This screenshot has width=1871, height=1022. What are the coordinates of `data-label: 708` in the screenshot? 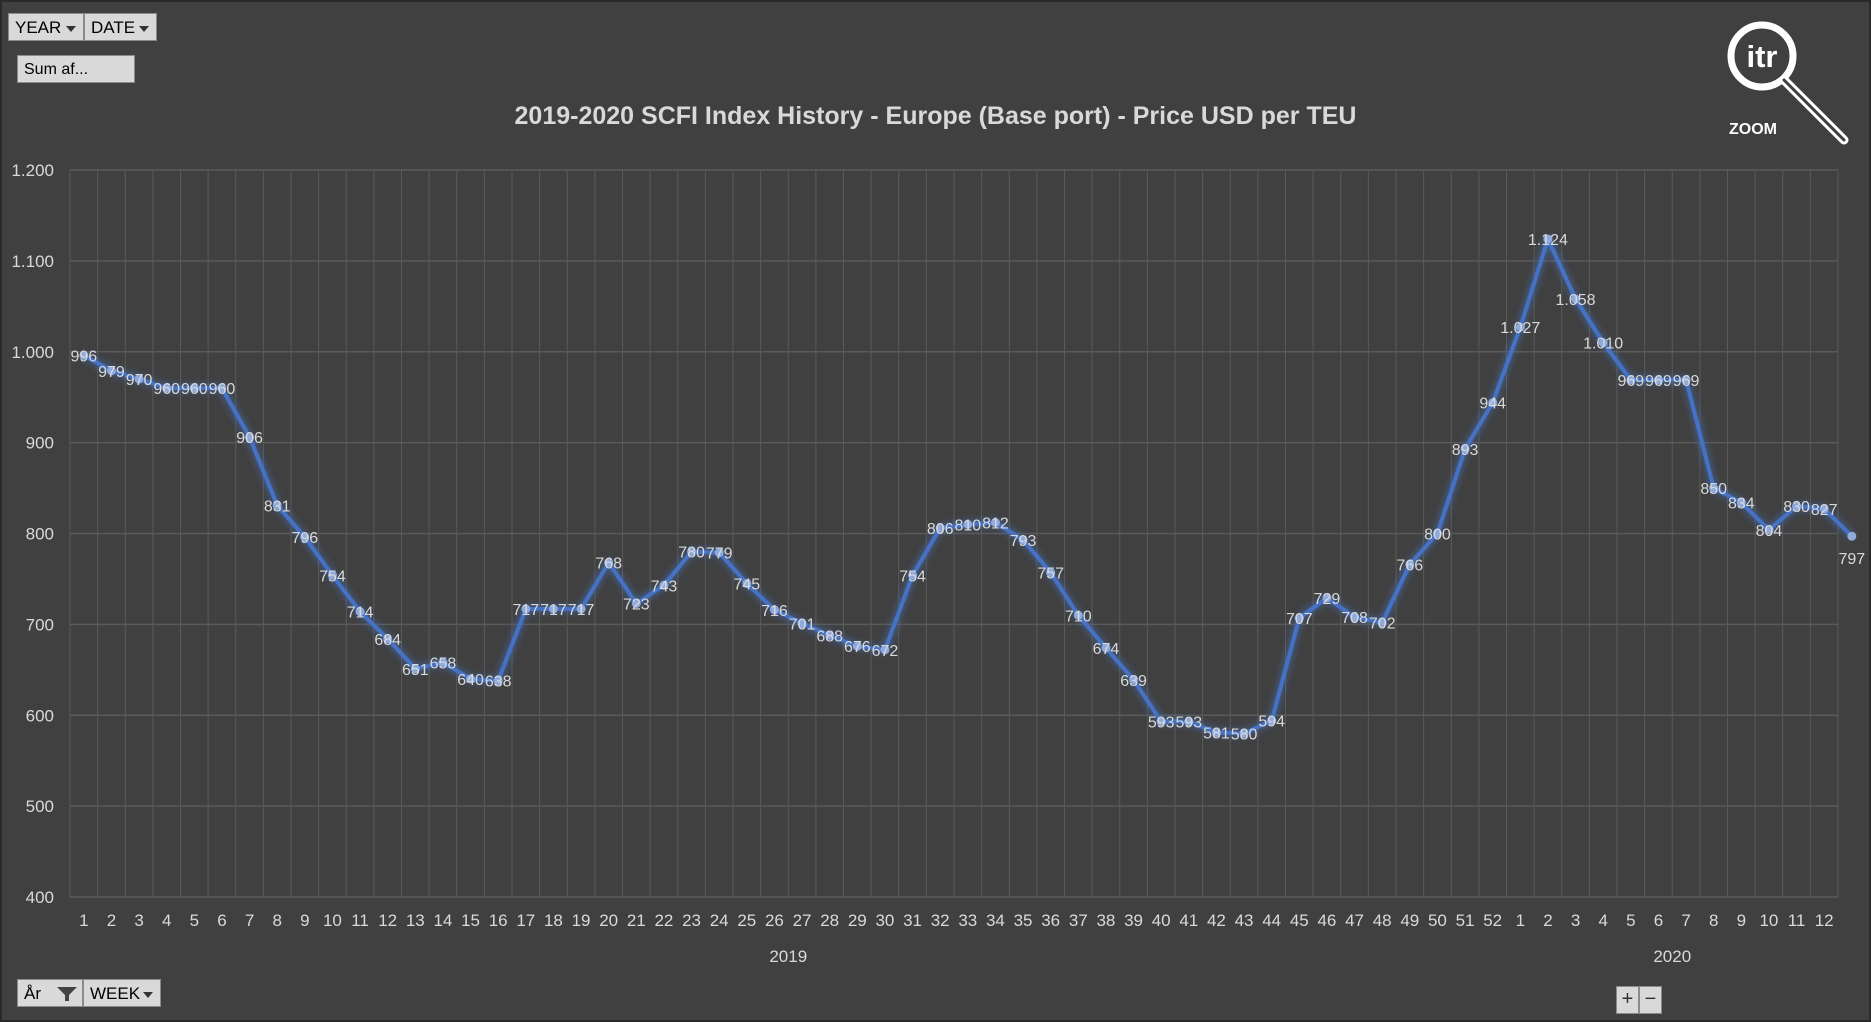 It's located at (1354, 618).